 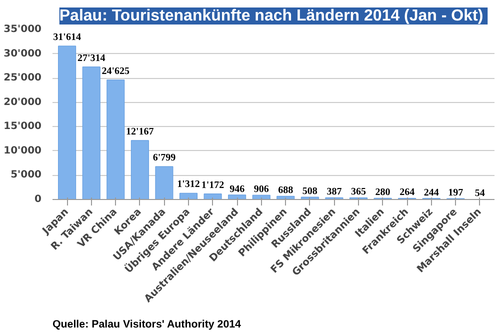 I want to click on source-note: Quelle: Palau Visitors' Authority 2014, so click(x=147, y=324).